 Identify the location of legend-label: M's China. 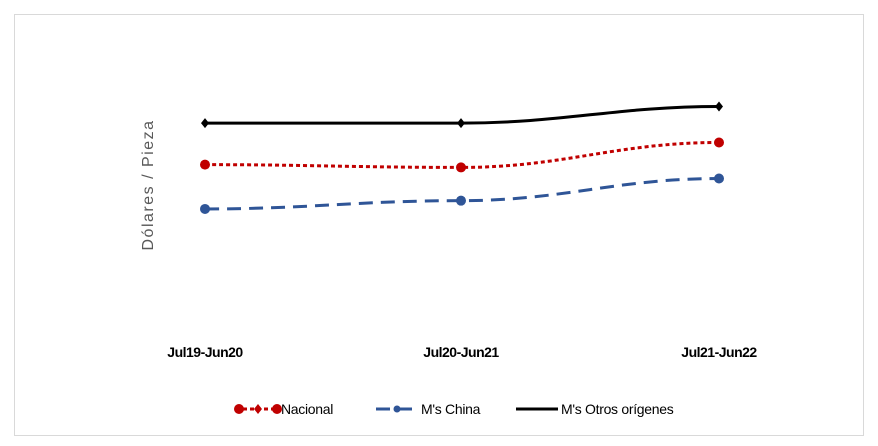
(451, 409).